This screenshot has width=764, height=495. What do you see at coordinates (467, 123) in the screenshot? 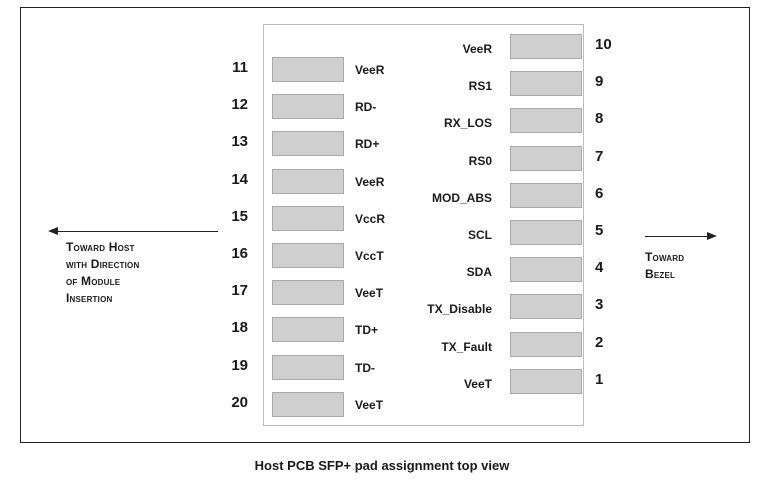
I see `signal-label: RX_LOS` at bounding box center [467, 123].